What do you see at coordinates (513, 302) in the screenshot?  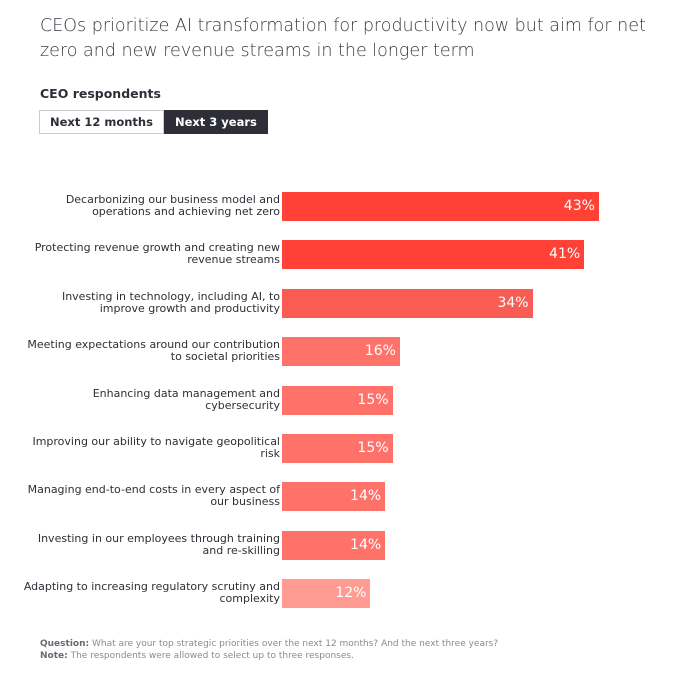 I see `data-label: 34%` at bounding box center [513, 302].